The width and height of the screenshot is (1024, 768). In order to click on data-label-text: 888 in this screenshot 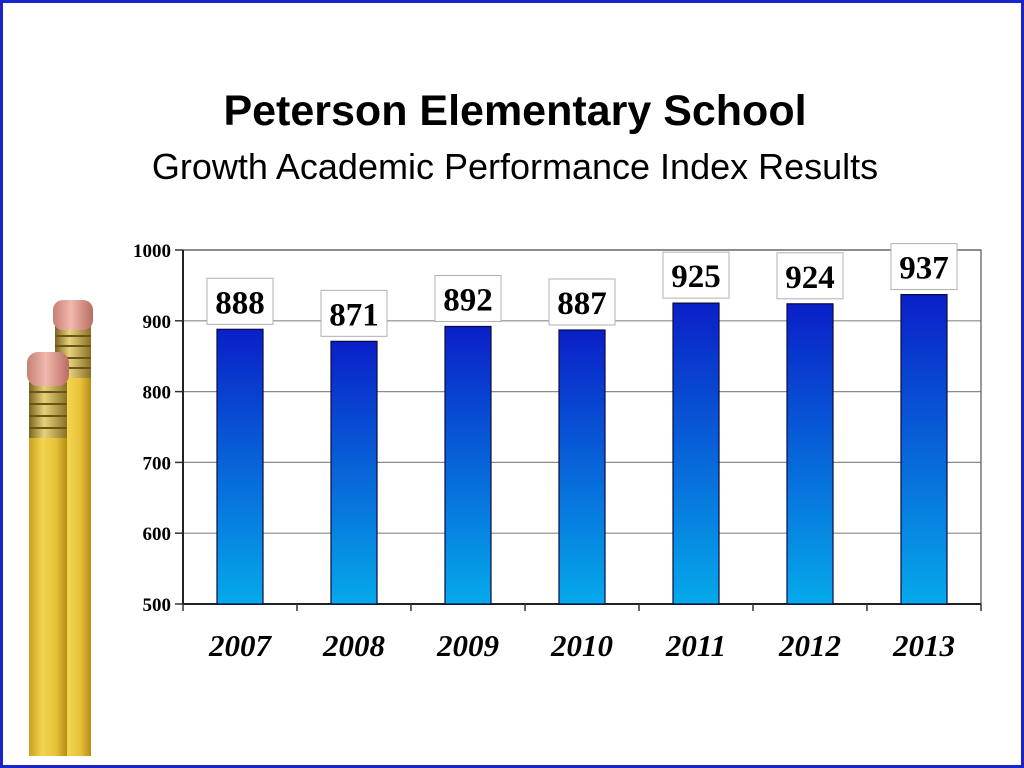, I will do `click(240, 303)`.